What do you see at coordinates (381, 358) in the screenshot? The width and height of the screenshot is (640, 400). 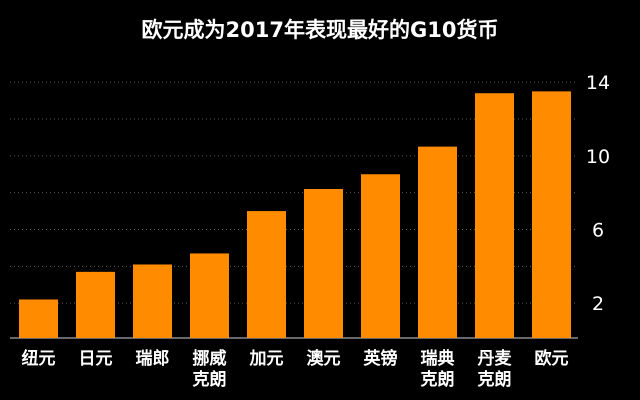 I see `x-tick-label: 英镑` at bounding box center [381, 358].